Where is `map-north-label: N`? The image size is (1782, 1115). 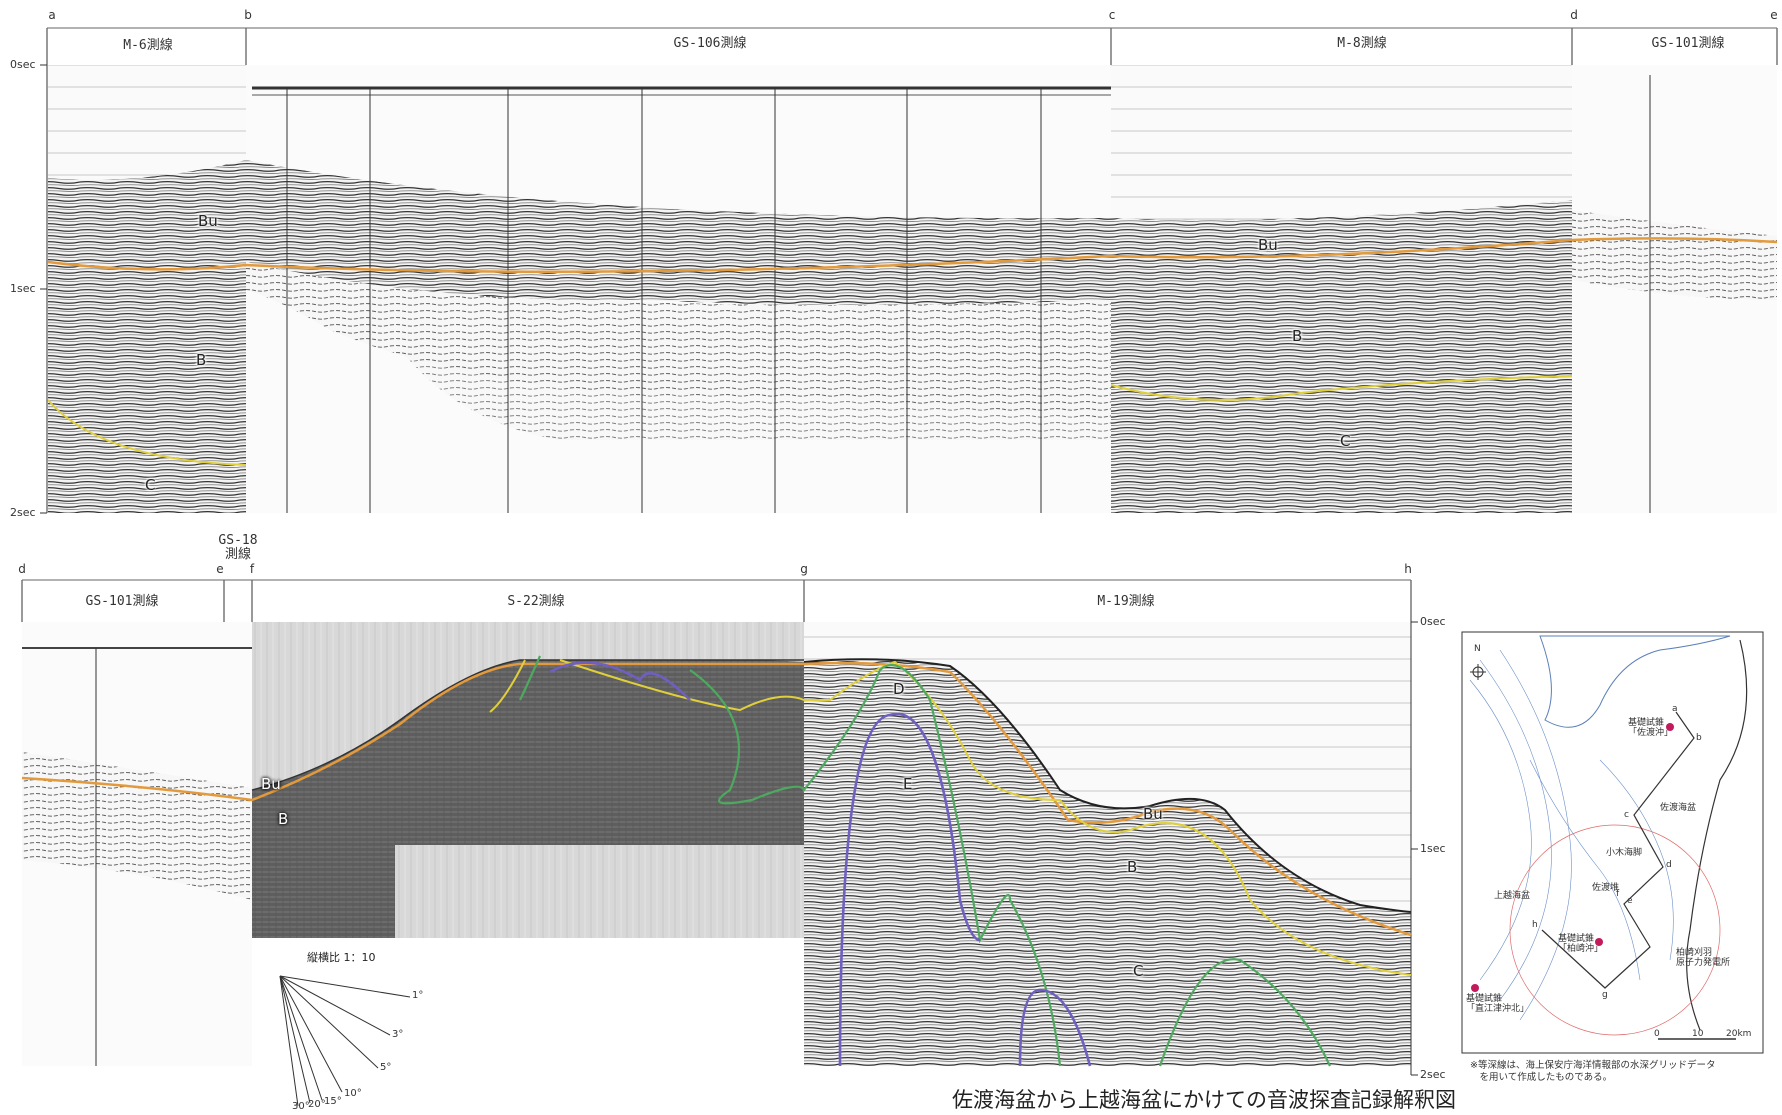
map-north-label: N is located at coordinates (1477, 649).